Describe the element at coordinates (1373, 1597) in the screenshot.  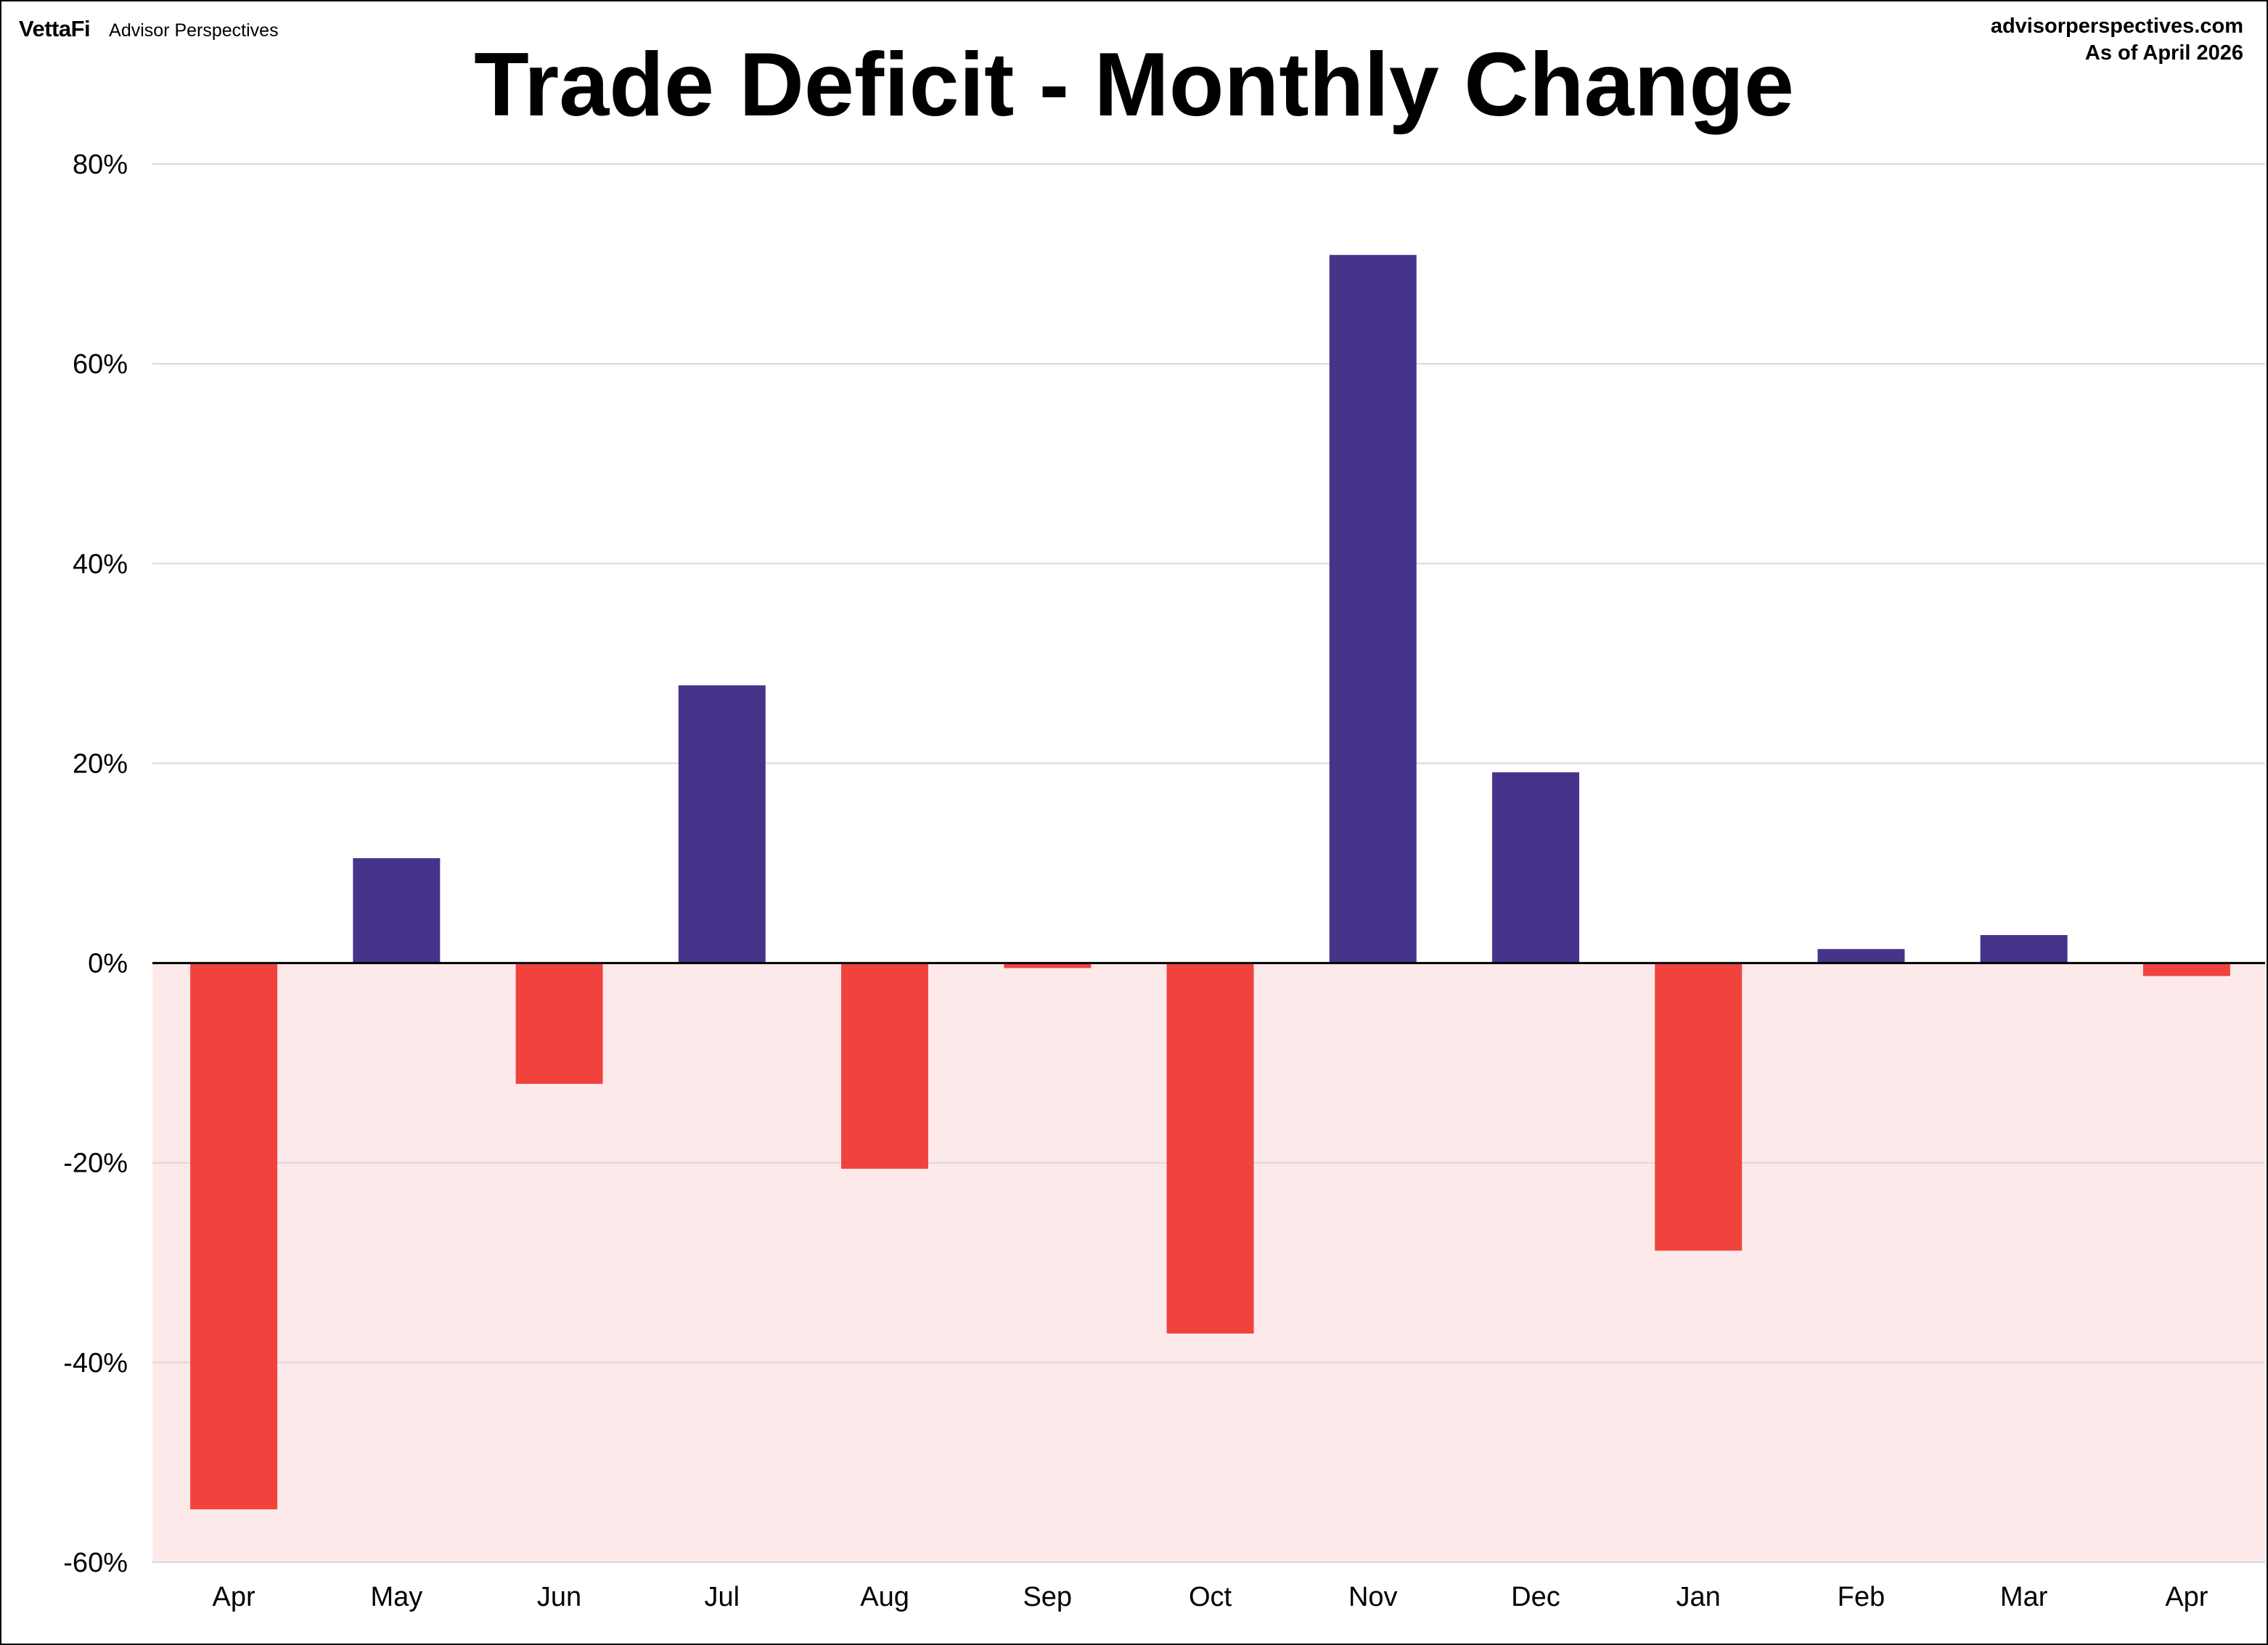
I see `x-tick-label: Nov` at that location.